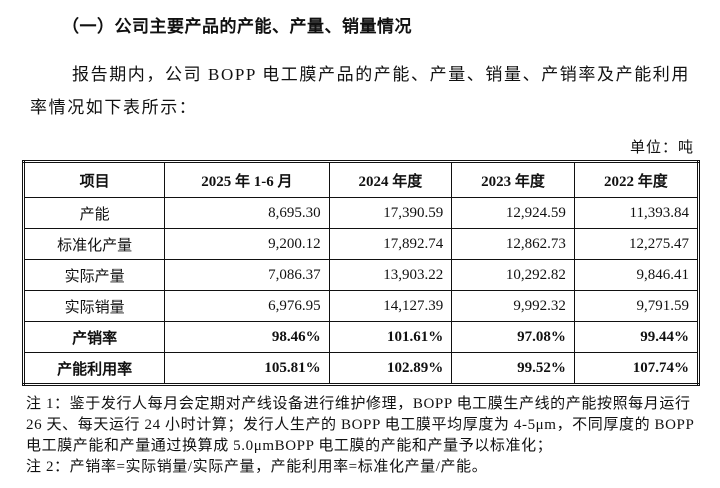 This screenshot has width=720, height=488. I want to click on value-cell: 8,695.30, so click(247, 213).